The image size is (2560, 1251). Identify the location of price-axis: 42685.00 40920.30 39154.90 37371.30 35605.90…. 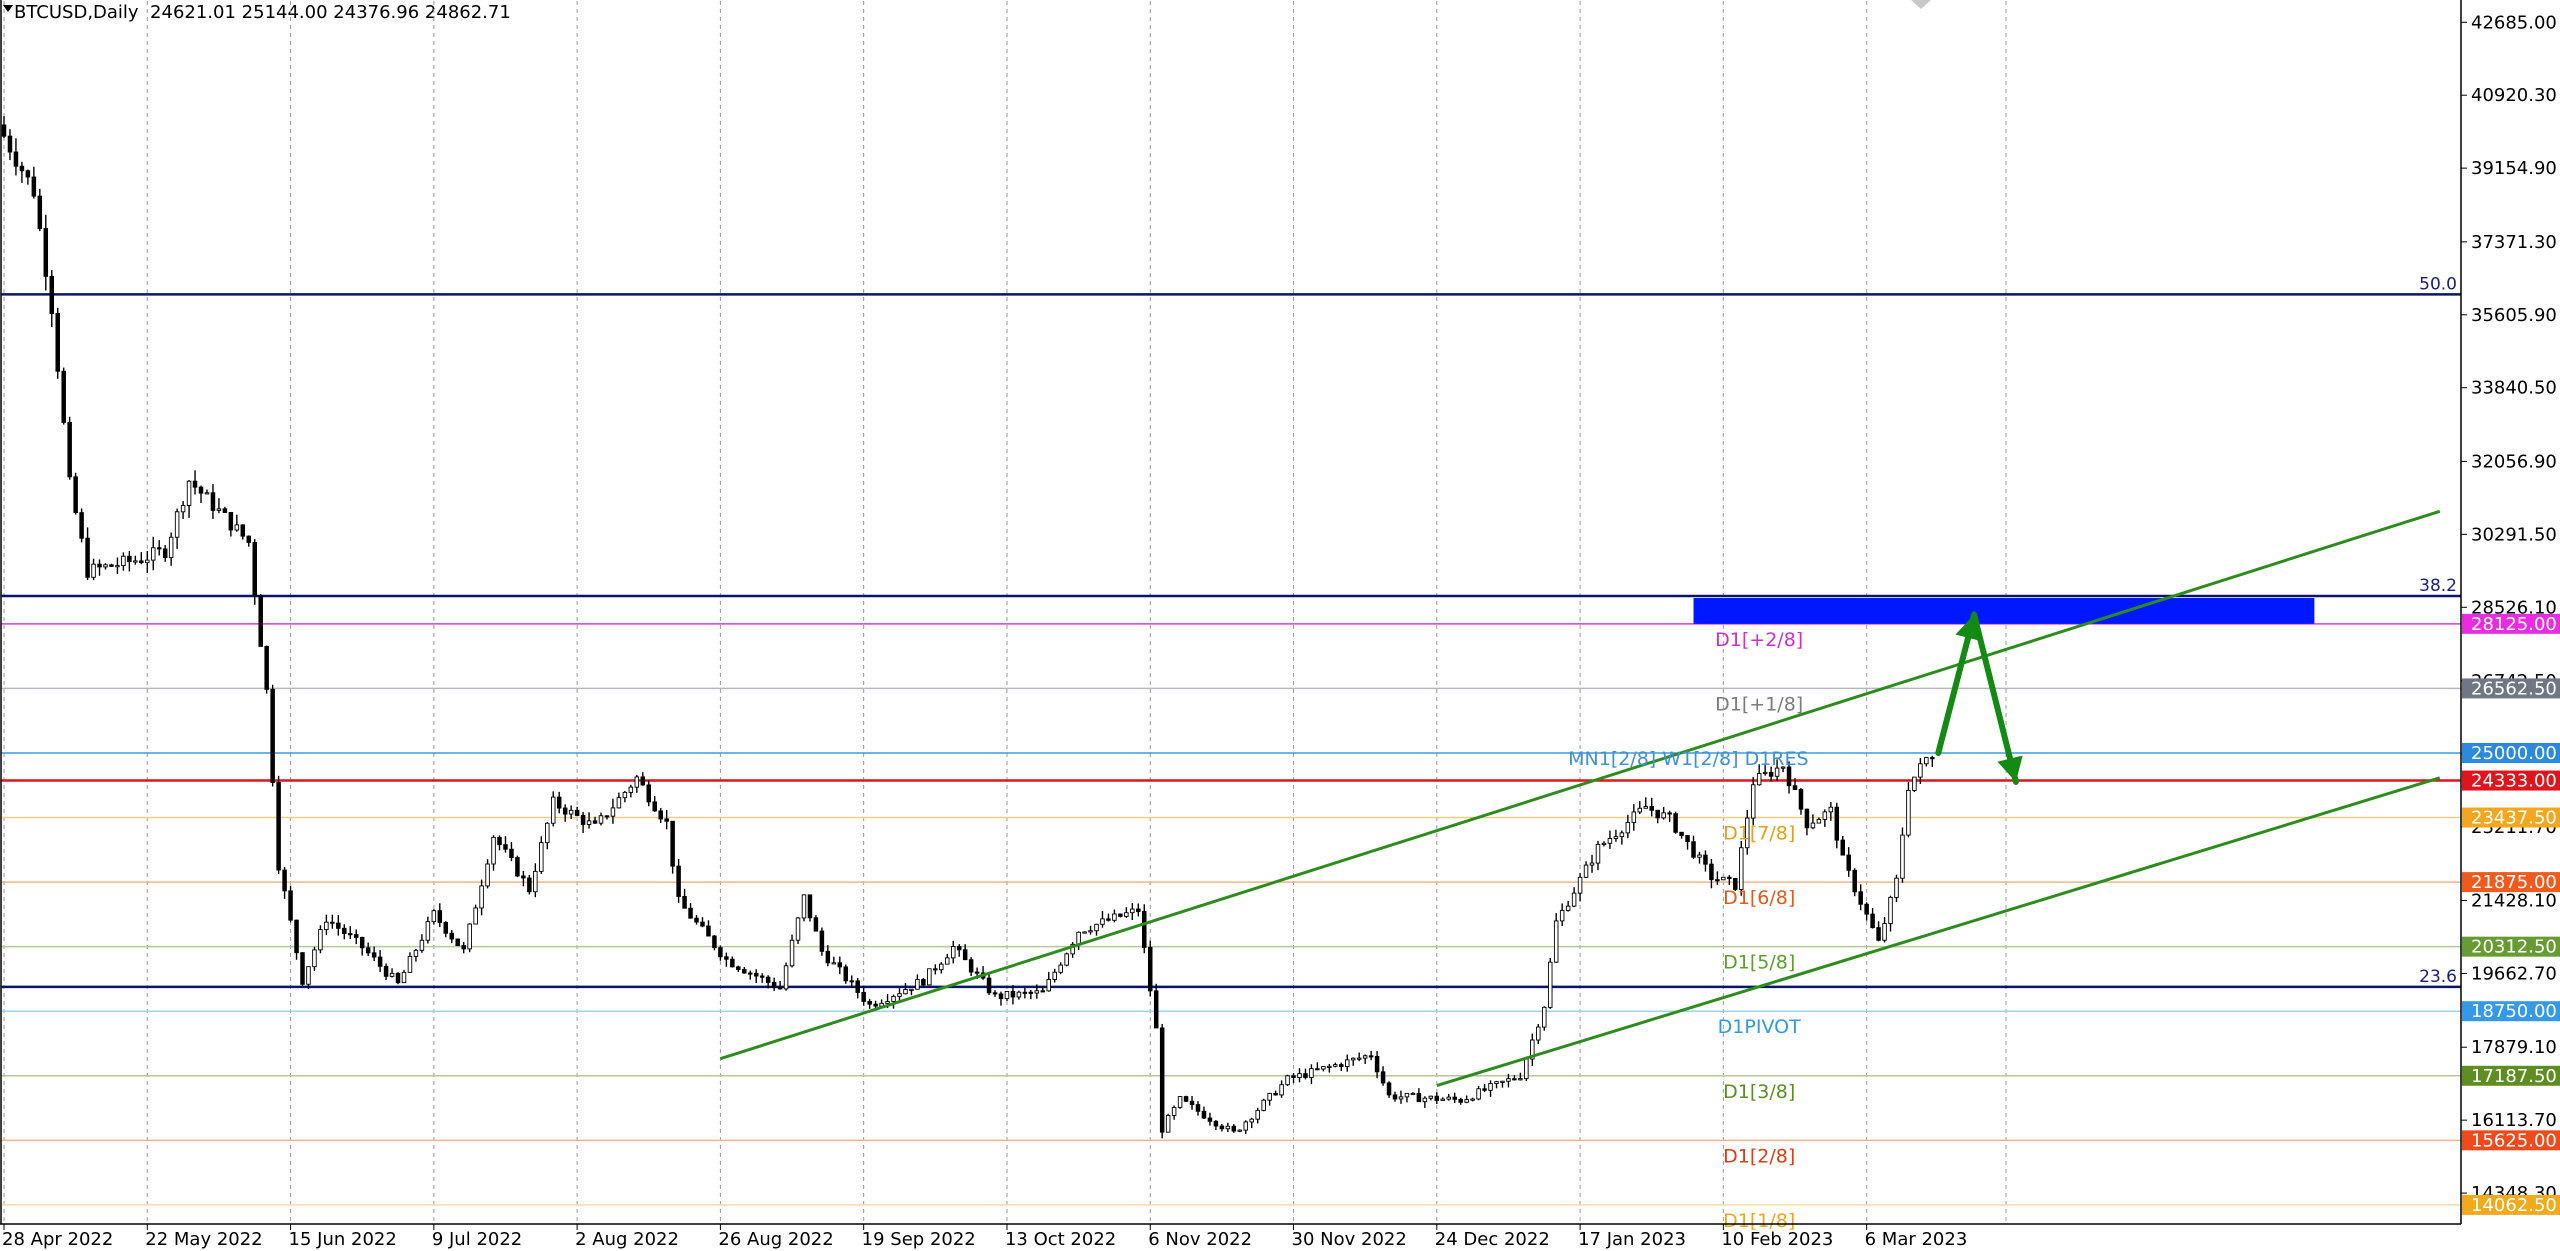
(2510, 625).